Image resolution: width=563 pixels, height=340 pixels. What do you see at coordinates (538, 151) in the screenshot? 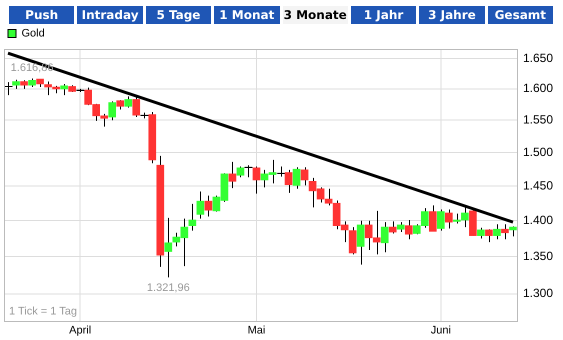
I see `y-tick-label: 1.500` at bounding box center [538, 151].